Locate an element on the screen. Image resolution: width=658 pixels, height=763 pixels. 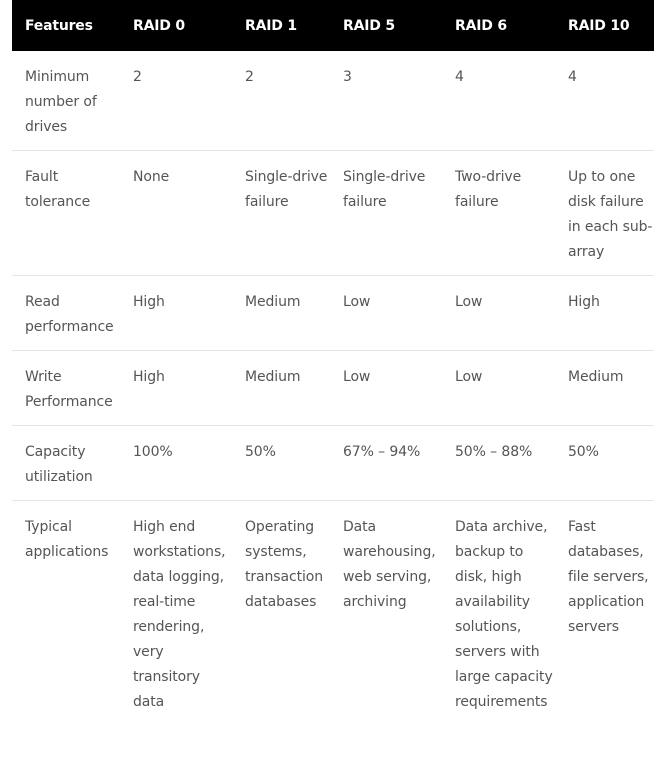
column-header-features: Features is located at coordinates (59, 25).